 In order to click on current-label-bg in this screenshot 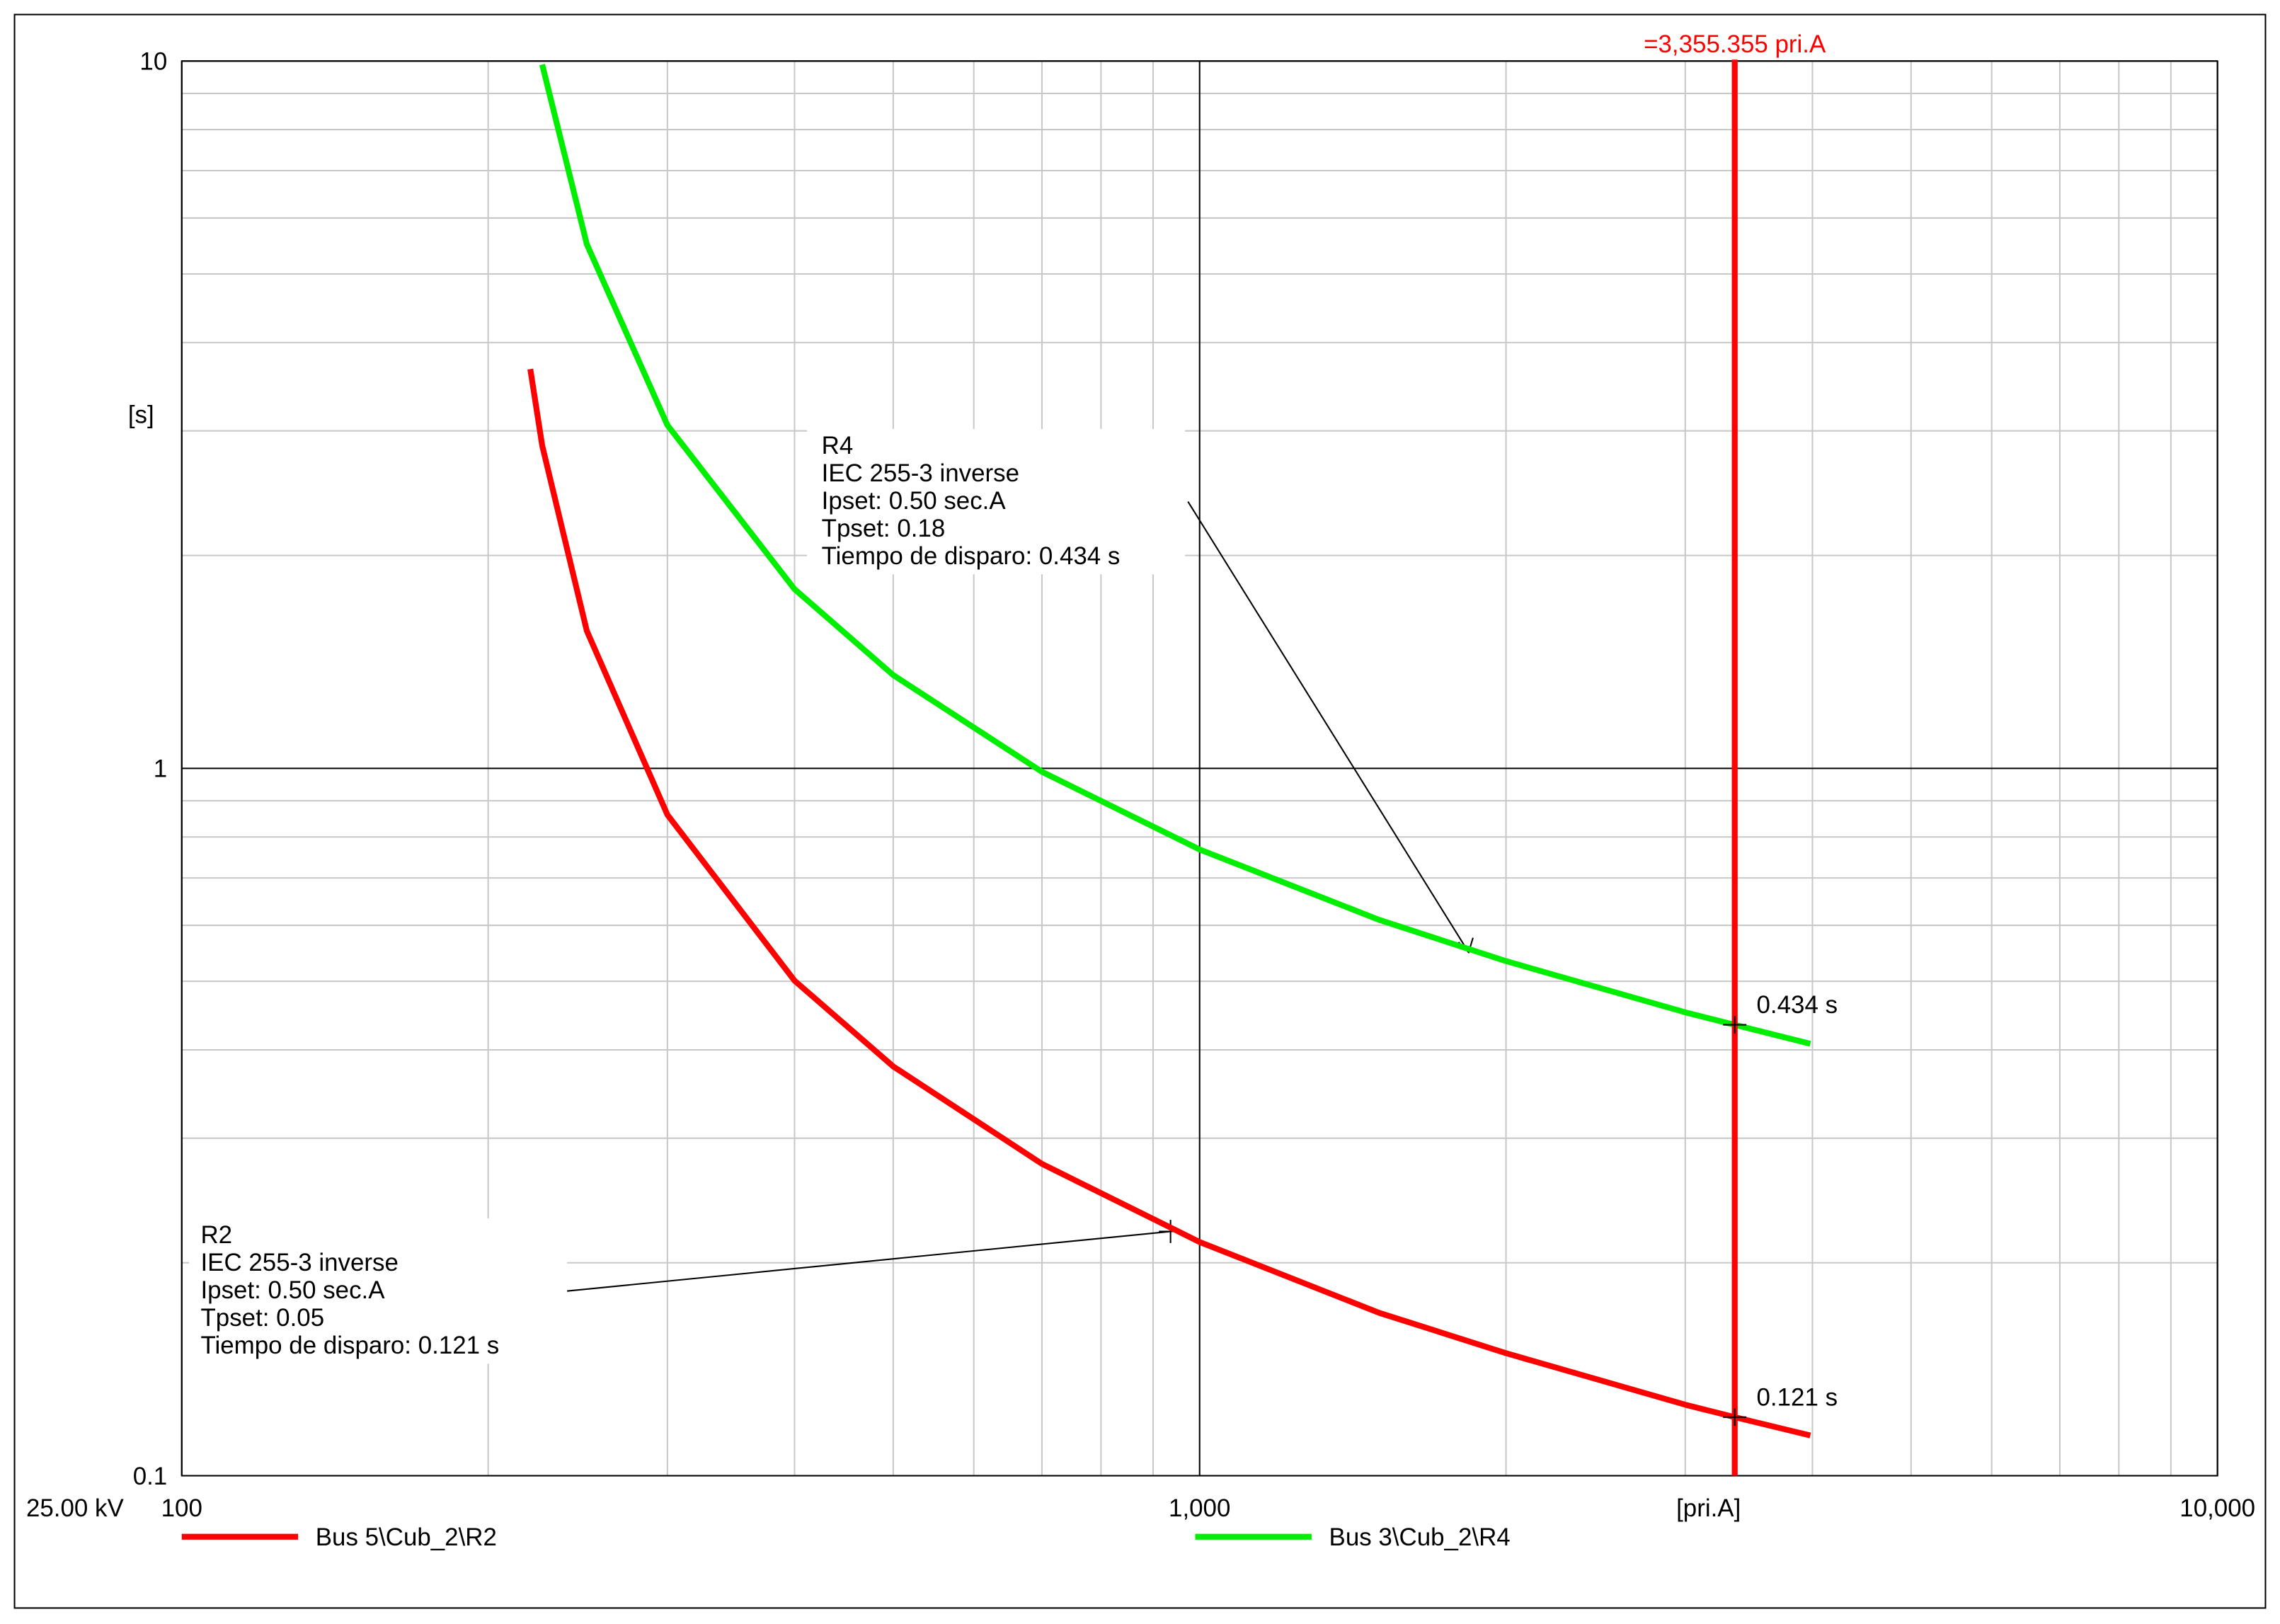, I will do `click(1734, 44)`.